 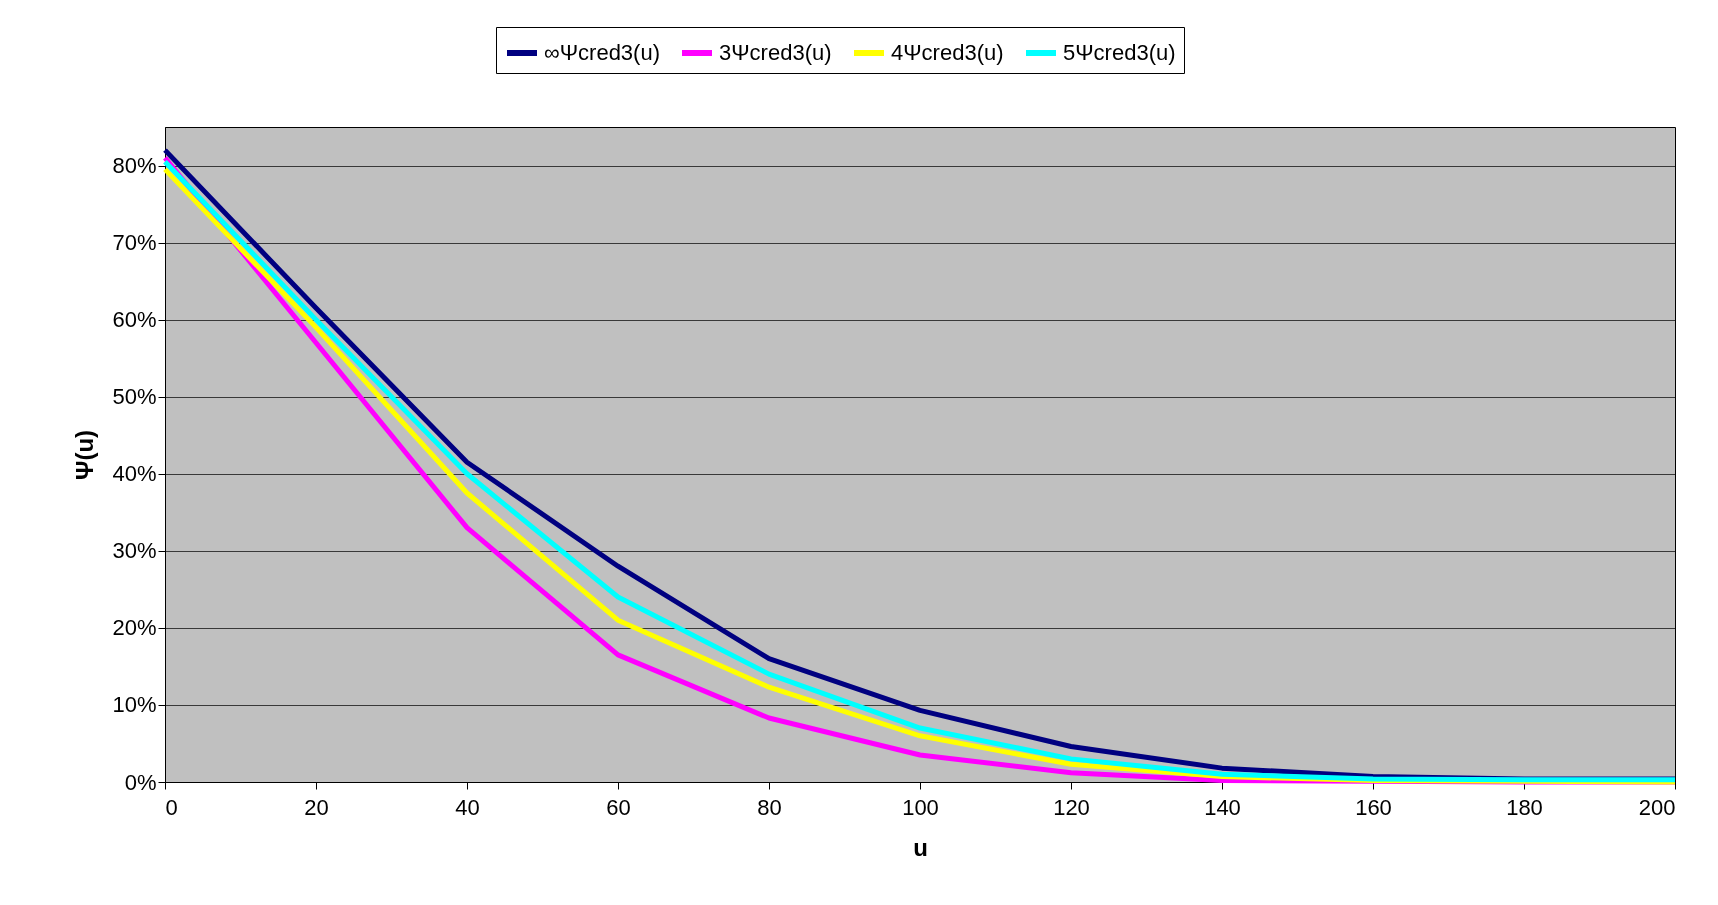 I want to click on x-tick-label: 40, so click(x=467, y=807).